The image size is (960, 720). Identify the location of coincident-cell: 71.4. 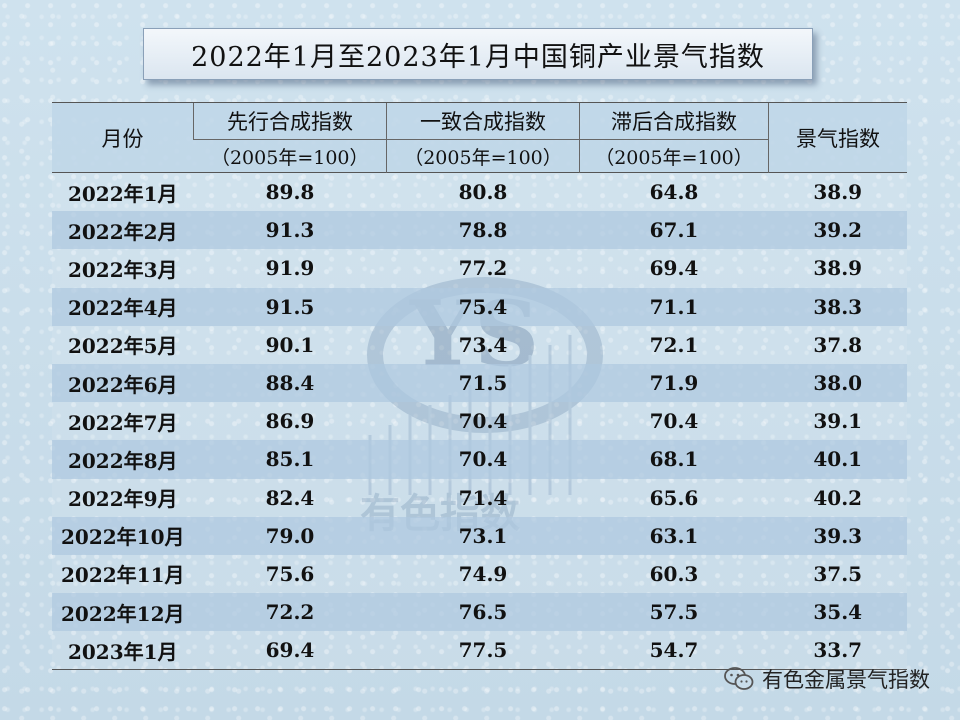
(483, 497).